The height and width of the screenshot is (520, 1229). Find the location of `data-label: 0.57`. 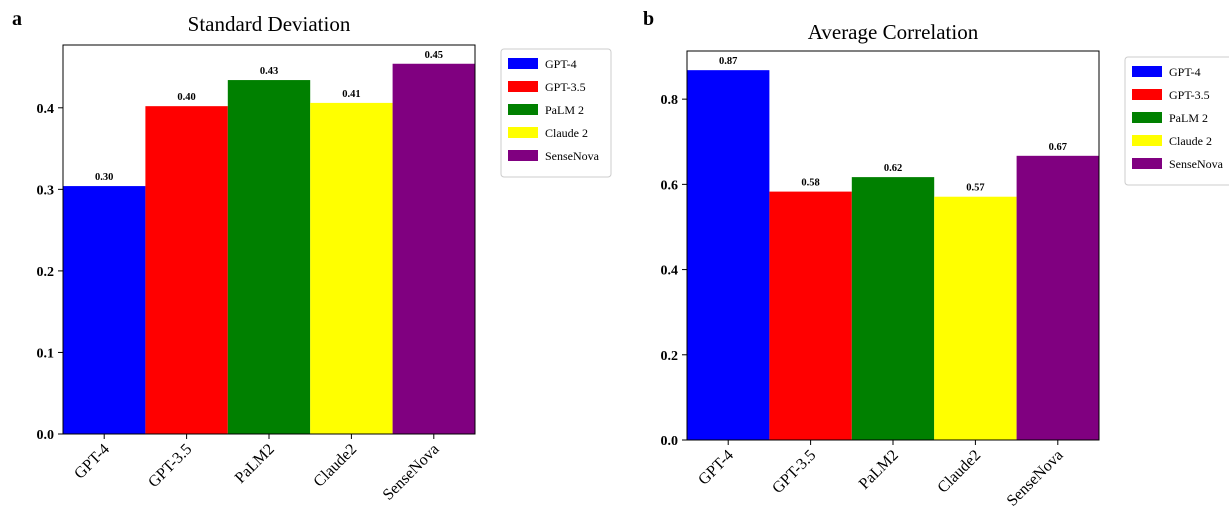

data-label: 0.57 is located at coordinates (975, 188).